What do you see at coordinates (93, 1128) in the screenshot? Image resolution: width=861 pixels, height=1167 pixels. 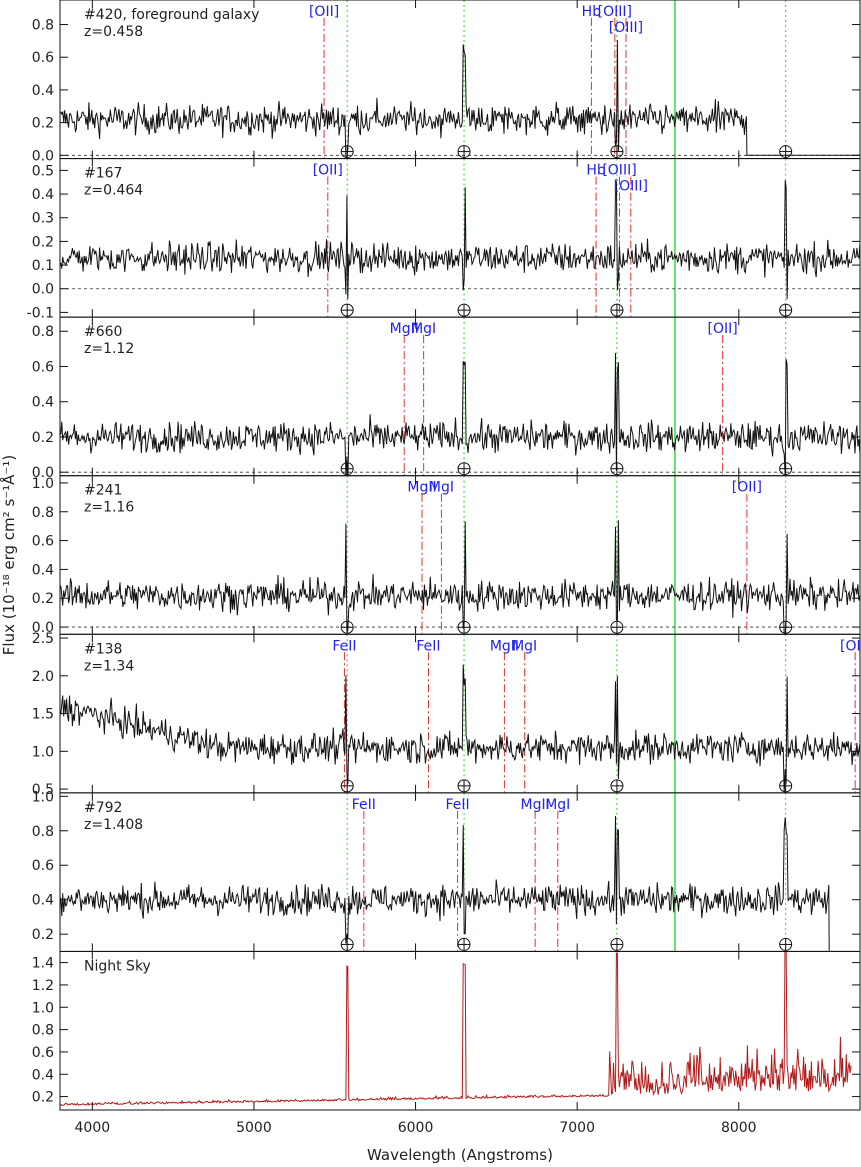 I see `x-tick-label: 4000` at bounding box center [93, 1128].